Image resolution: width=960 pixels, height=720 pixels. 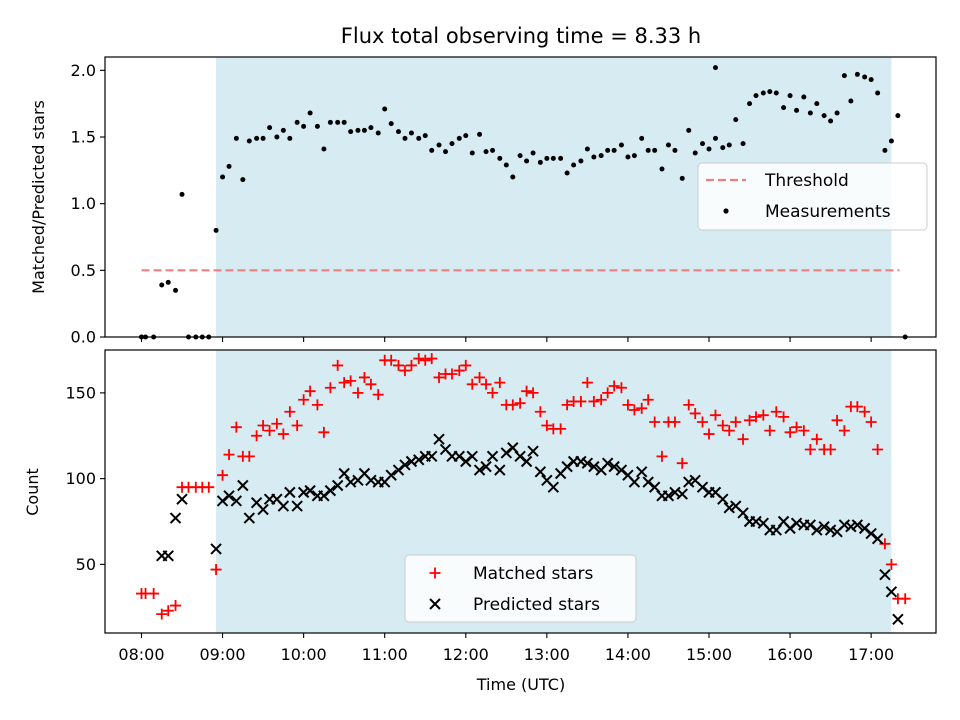 I want to click on top-y-tick-label: 1.0, so click(x=83, y=203).